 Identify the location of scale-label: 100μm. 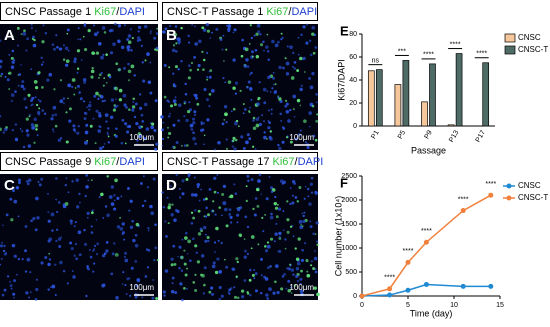
(141, 287).